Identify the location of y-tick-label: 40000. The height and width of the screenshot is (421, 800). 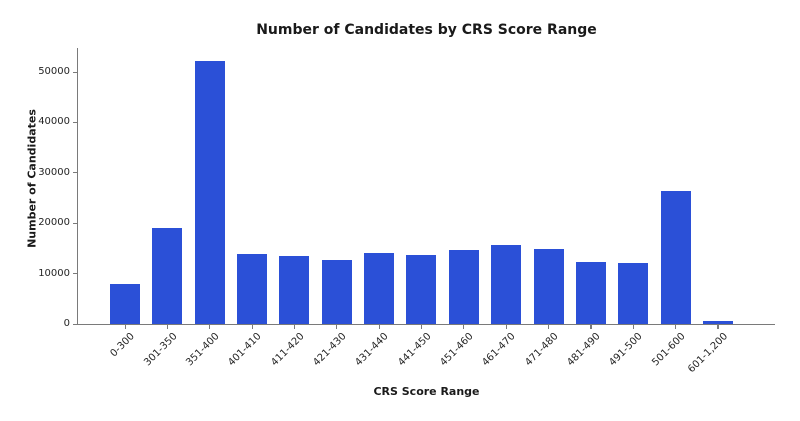
(54, 122).